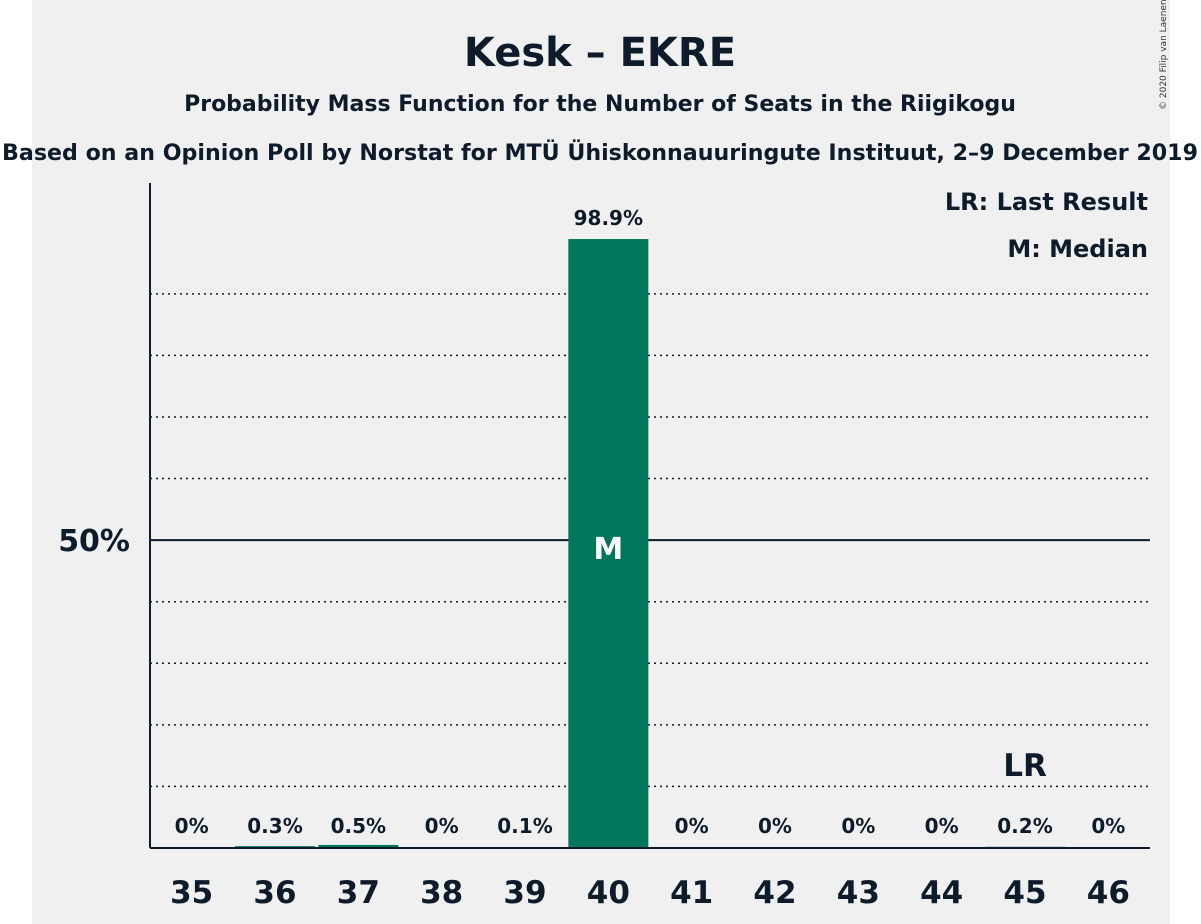 This screenshot has height=924, width=1201. What do you see at coordinates (858, 826) in the screenshot?
I see `value-label-43: 0%` at bounding box center [858, 826].